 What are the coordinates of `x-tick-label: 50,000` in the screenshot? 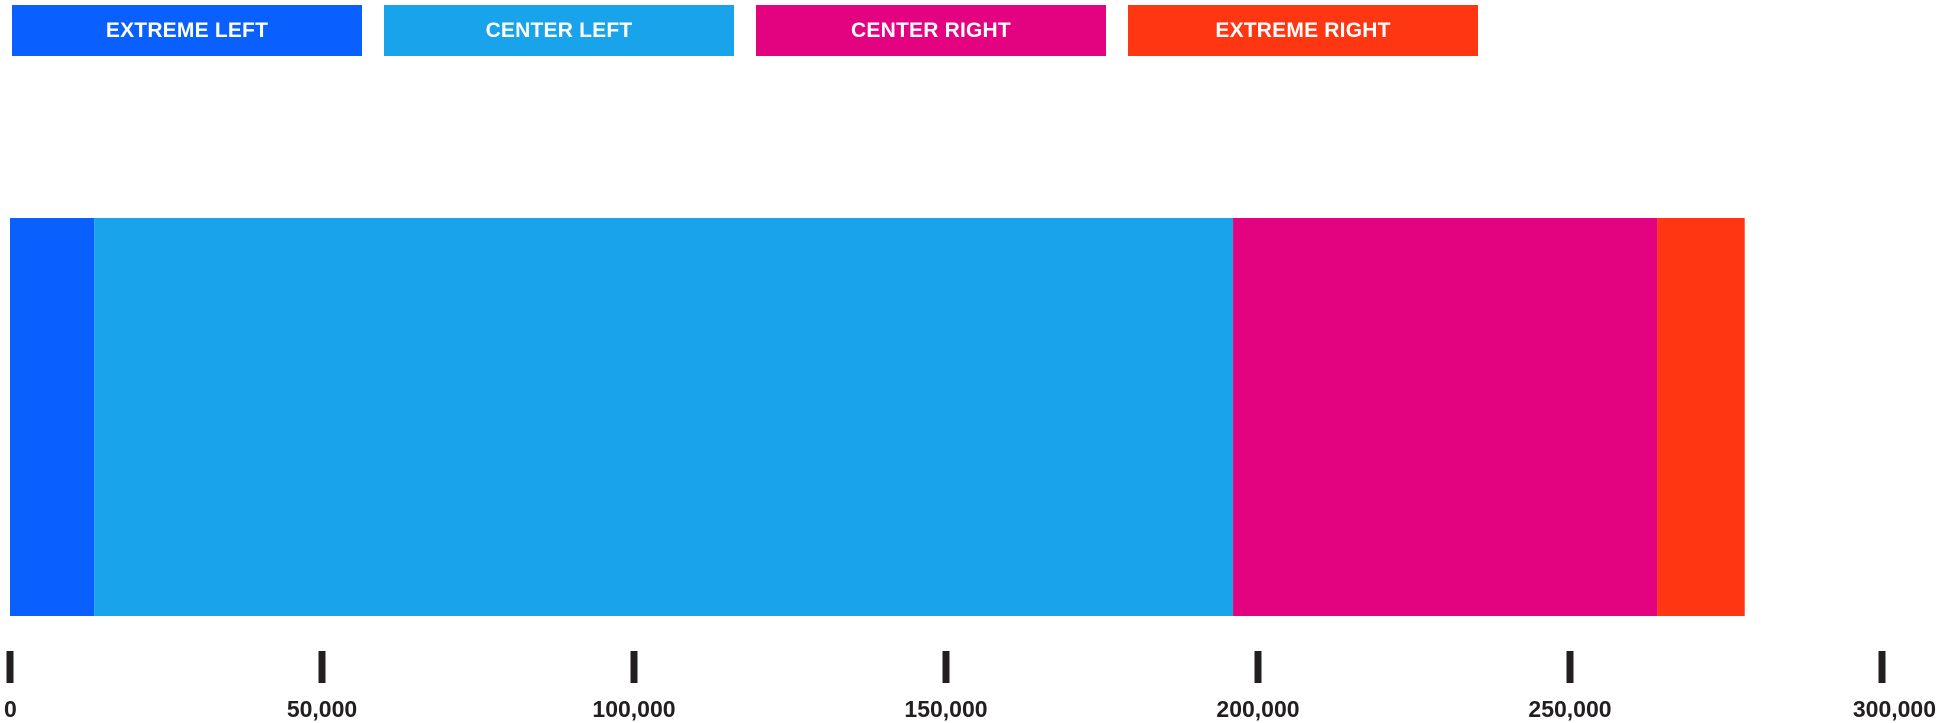 It's located at (322, 709).